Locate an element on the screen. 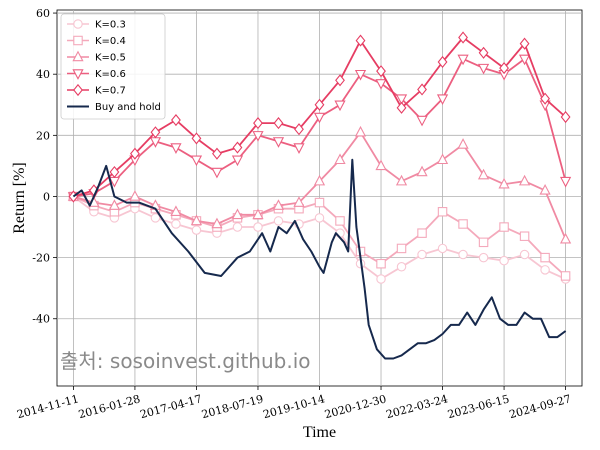  y-tick-label: -40 is located at coordinates (41, 319).